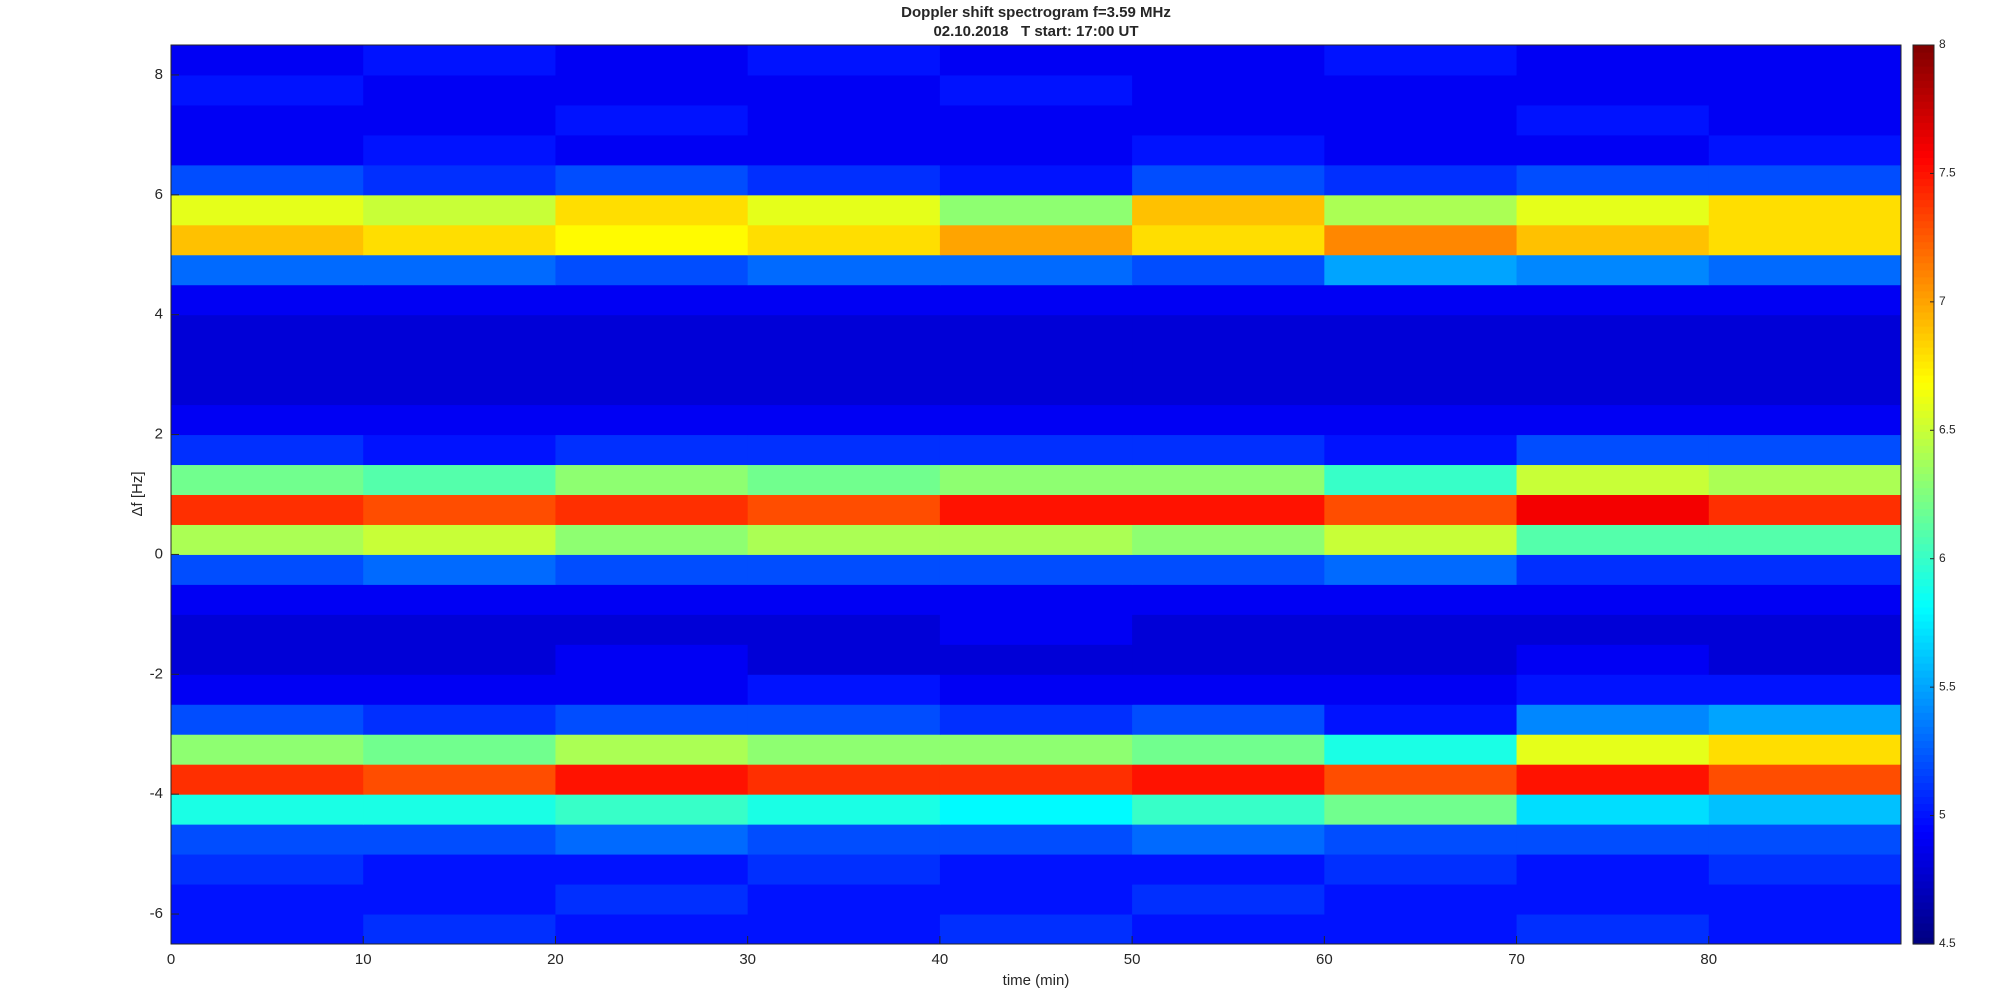 The width and height of the screenshot is (2000, 1003). What do you see at coordinates (1947, 943) in the screenshot?
I see `colorbar-tick-label: 4.5` at bounding box center [1947, 943].